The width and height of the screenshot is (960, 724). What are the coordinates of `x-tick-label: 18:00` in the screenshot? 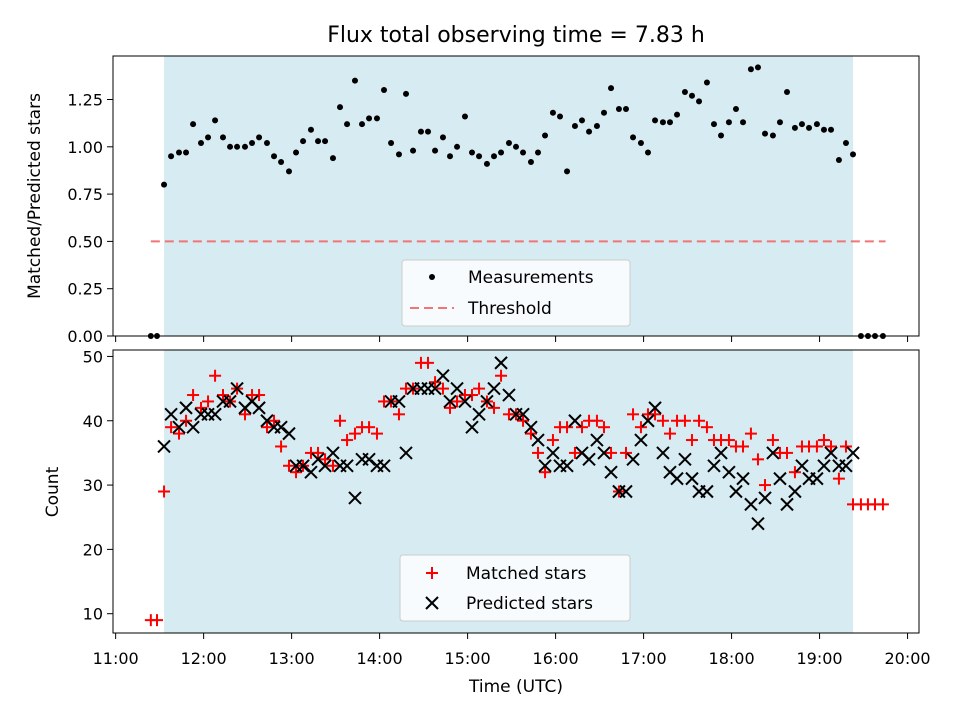 It's located at (732, 658).